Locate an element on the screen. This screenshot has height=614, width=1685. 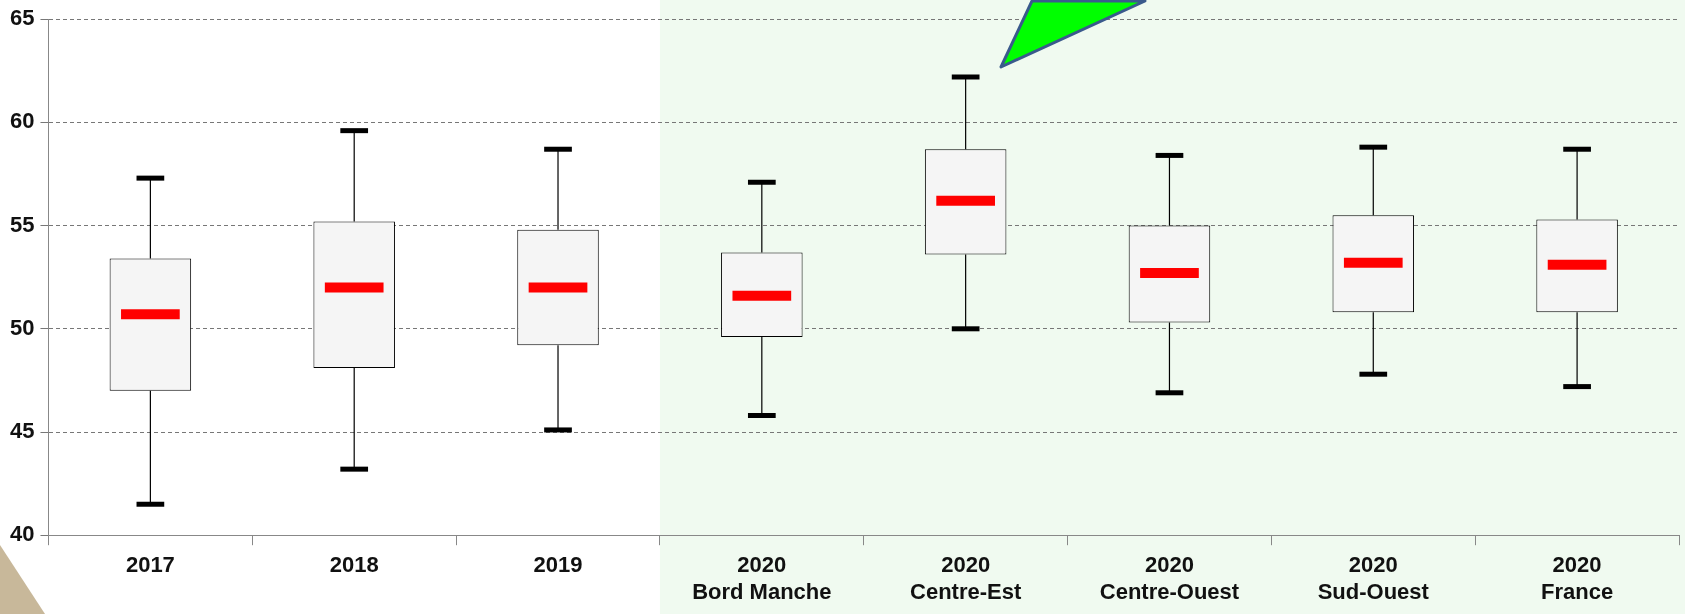
x-tick-label: 2017 is located at coordinates (150, 565).